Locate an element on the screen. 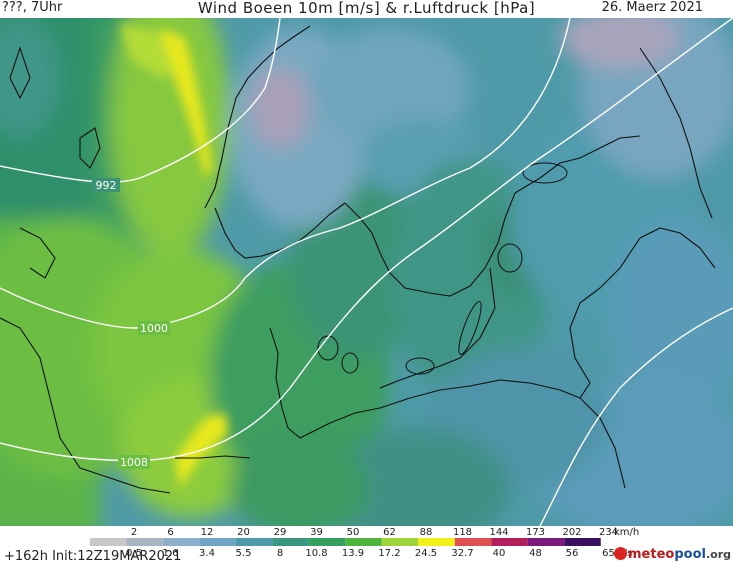  islands is located at coordinates (442, 268).